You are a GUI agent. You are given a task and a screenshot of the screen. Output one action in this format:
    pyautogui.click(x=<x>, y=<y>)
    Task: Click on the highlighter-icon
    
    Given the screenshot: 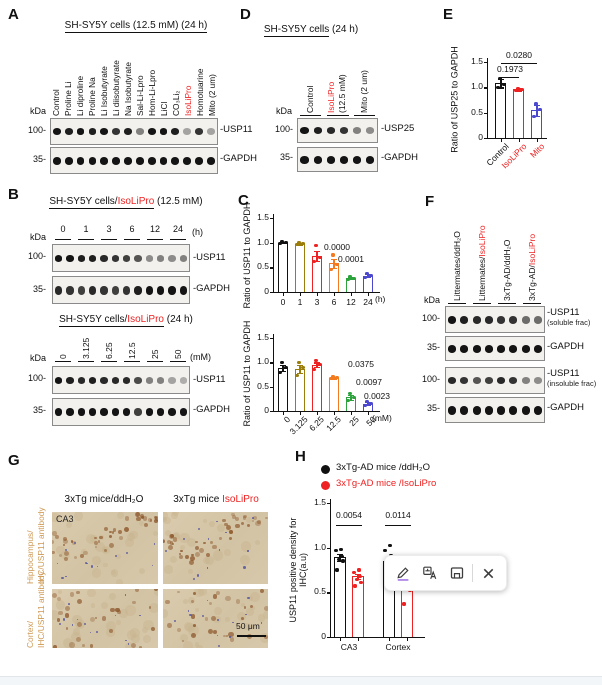 What is the action you would take?
    pyautogui.click(x=403, y=574)
    